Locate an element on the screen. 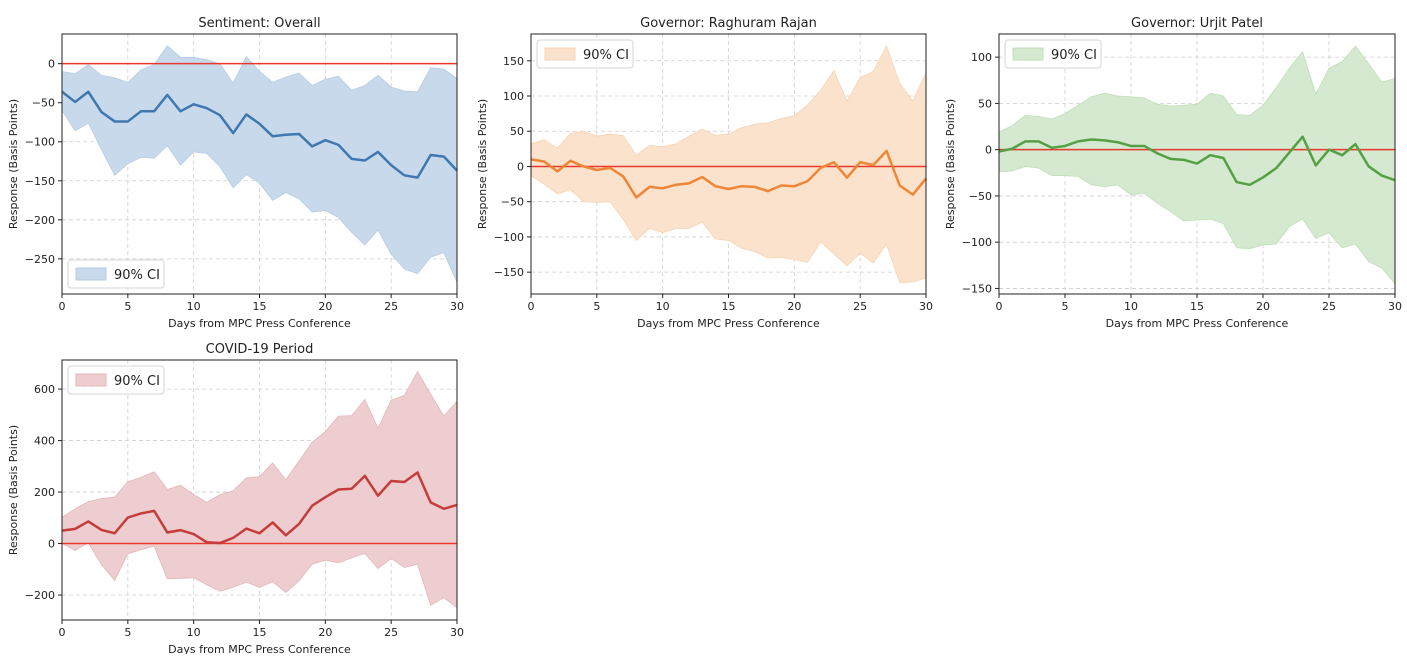 This screenshot has width=1407, height=658. y-tick-label: −250 is located at coordinates (40, 259).